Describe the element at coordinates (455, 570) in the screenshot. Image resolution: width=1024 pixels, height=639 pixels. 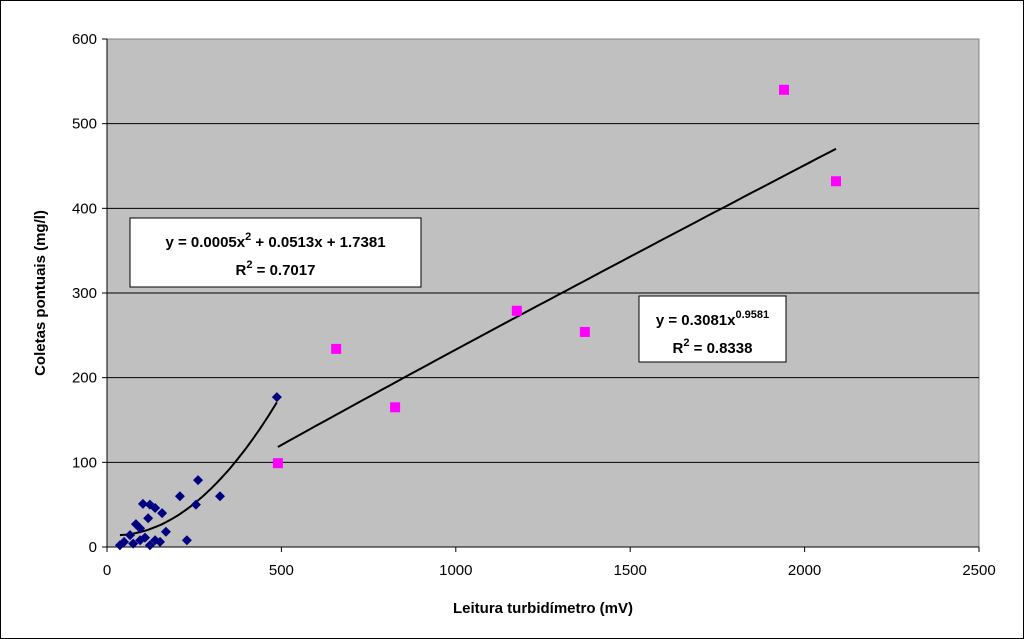
I see `x-tick-label: 1000` at that location.